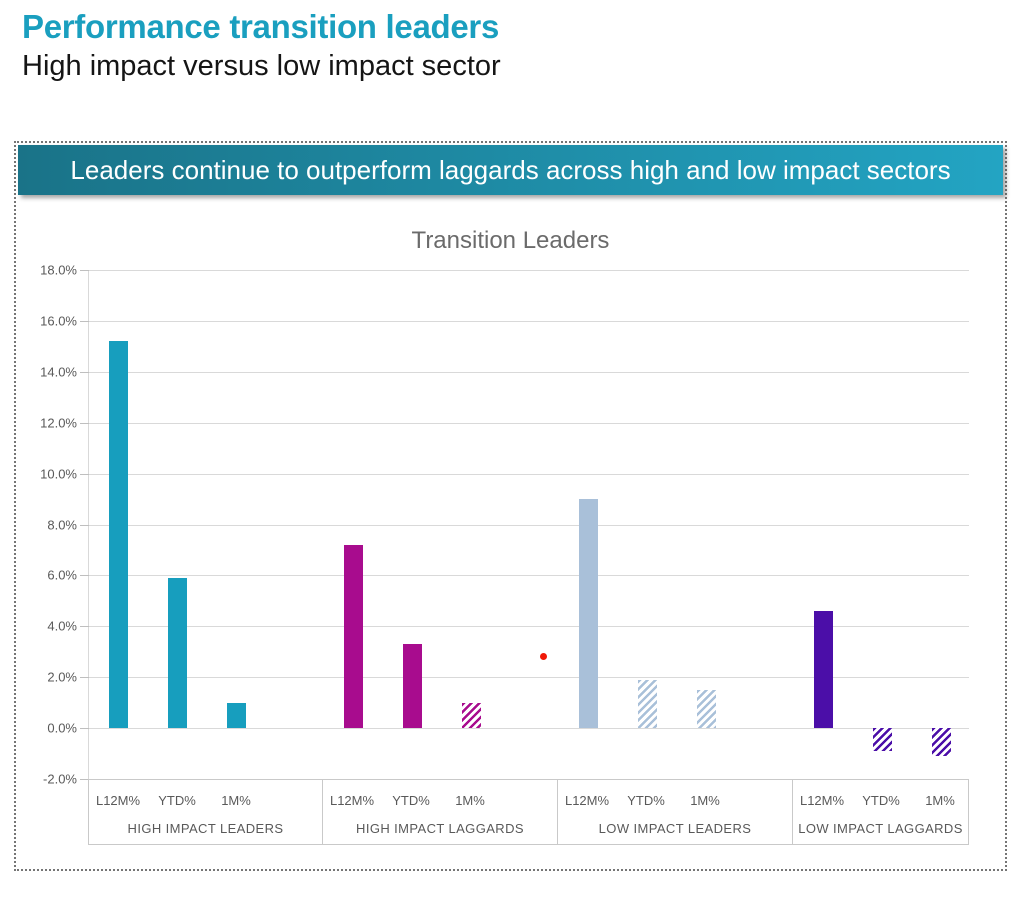 Image resolution: width=1024 pixels, height=898 pixels. Describe the element at coordinates (412, 686) in the screenshot. I see `bar-high-impact-laggards-ytd` at that location.